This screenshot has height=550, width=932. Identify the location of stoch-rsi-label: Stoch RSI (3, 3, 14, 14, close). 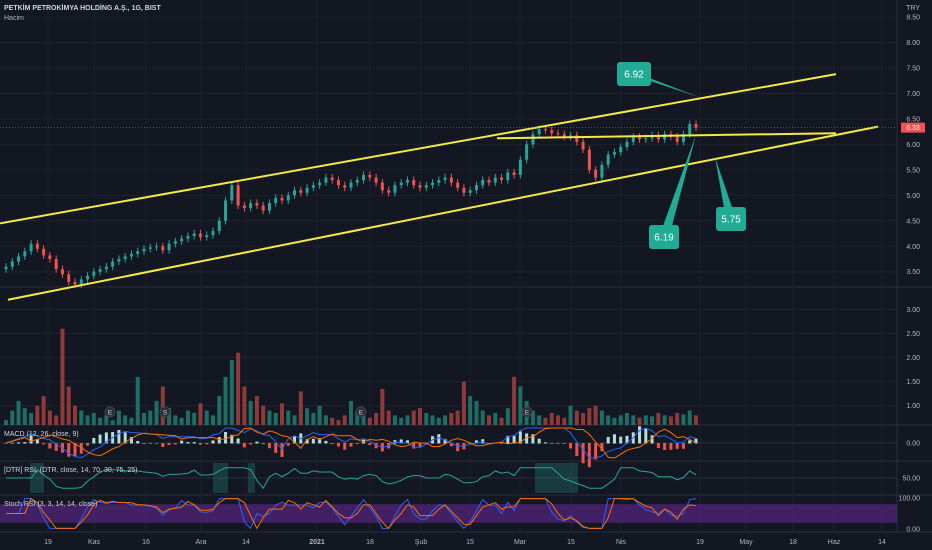
(51, 504).